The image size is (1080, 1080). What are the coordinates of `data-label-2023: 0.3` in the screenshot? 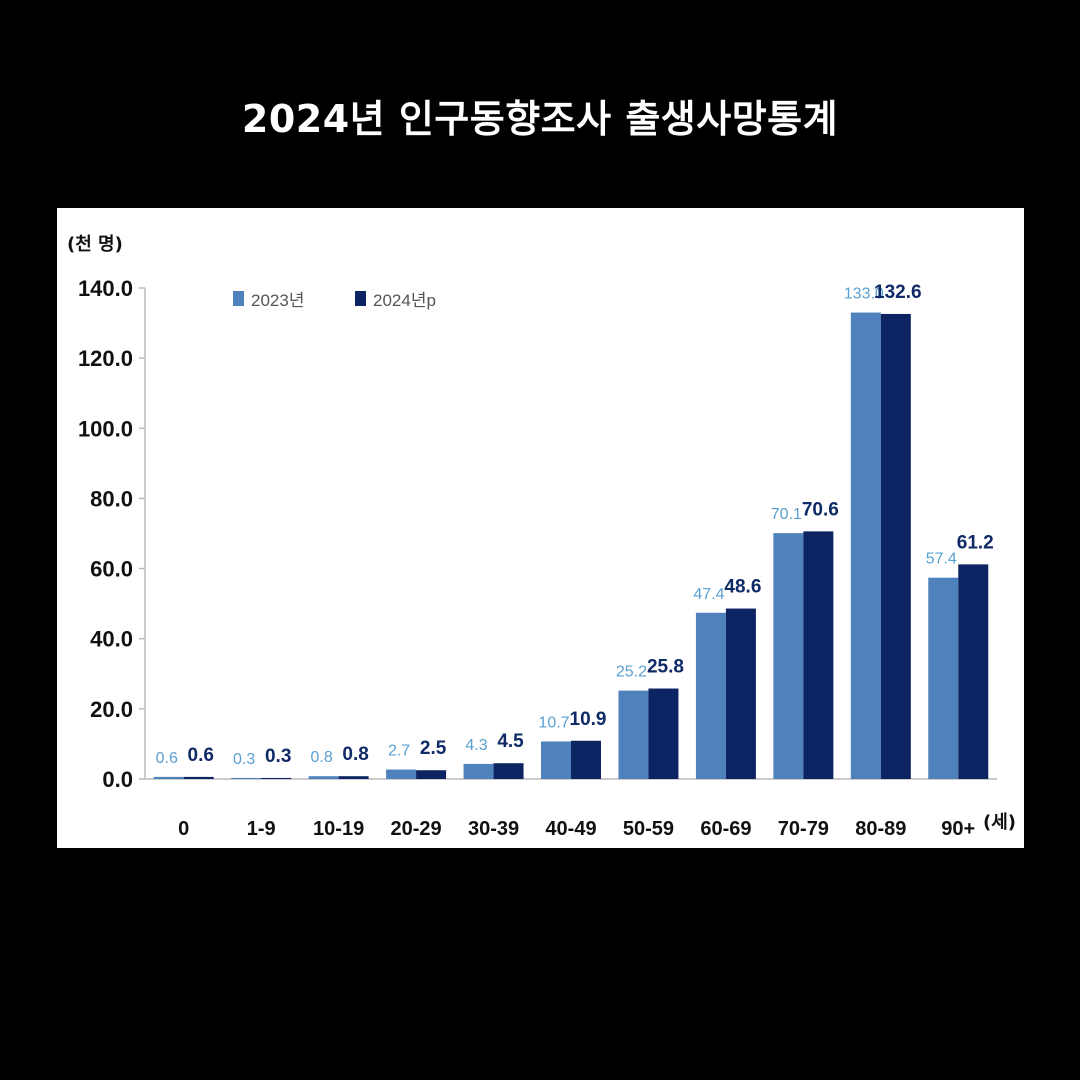 It's located at (244, 759).